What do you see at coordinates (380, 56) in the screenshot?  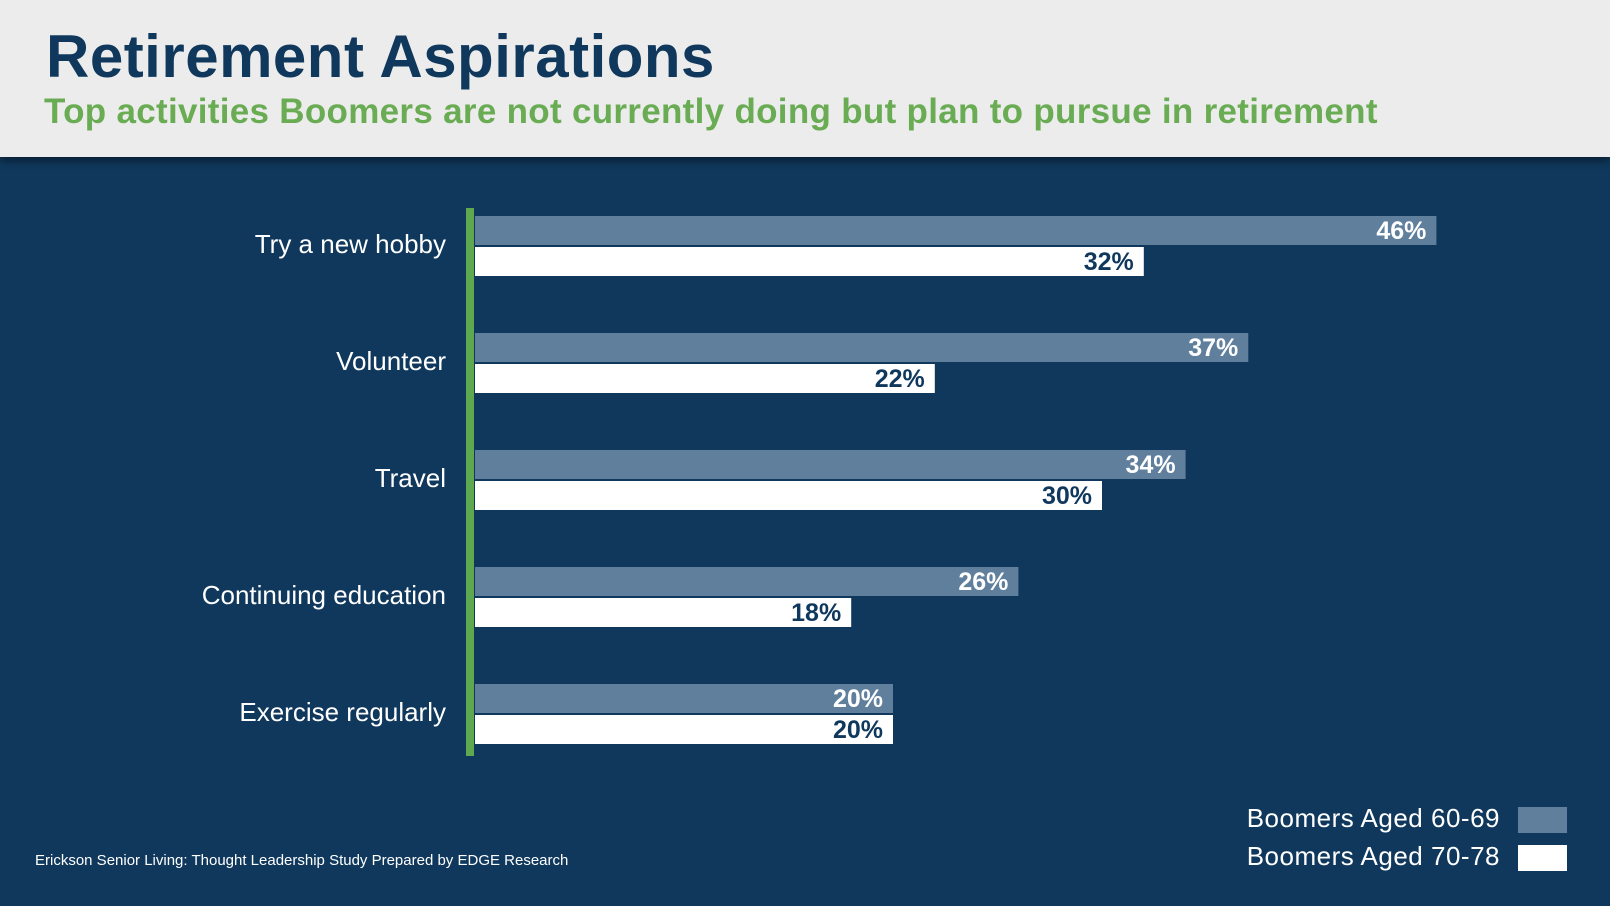 I see `page-title: Retirement Aspirations` at bounding box center [380, 56].